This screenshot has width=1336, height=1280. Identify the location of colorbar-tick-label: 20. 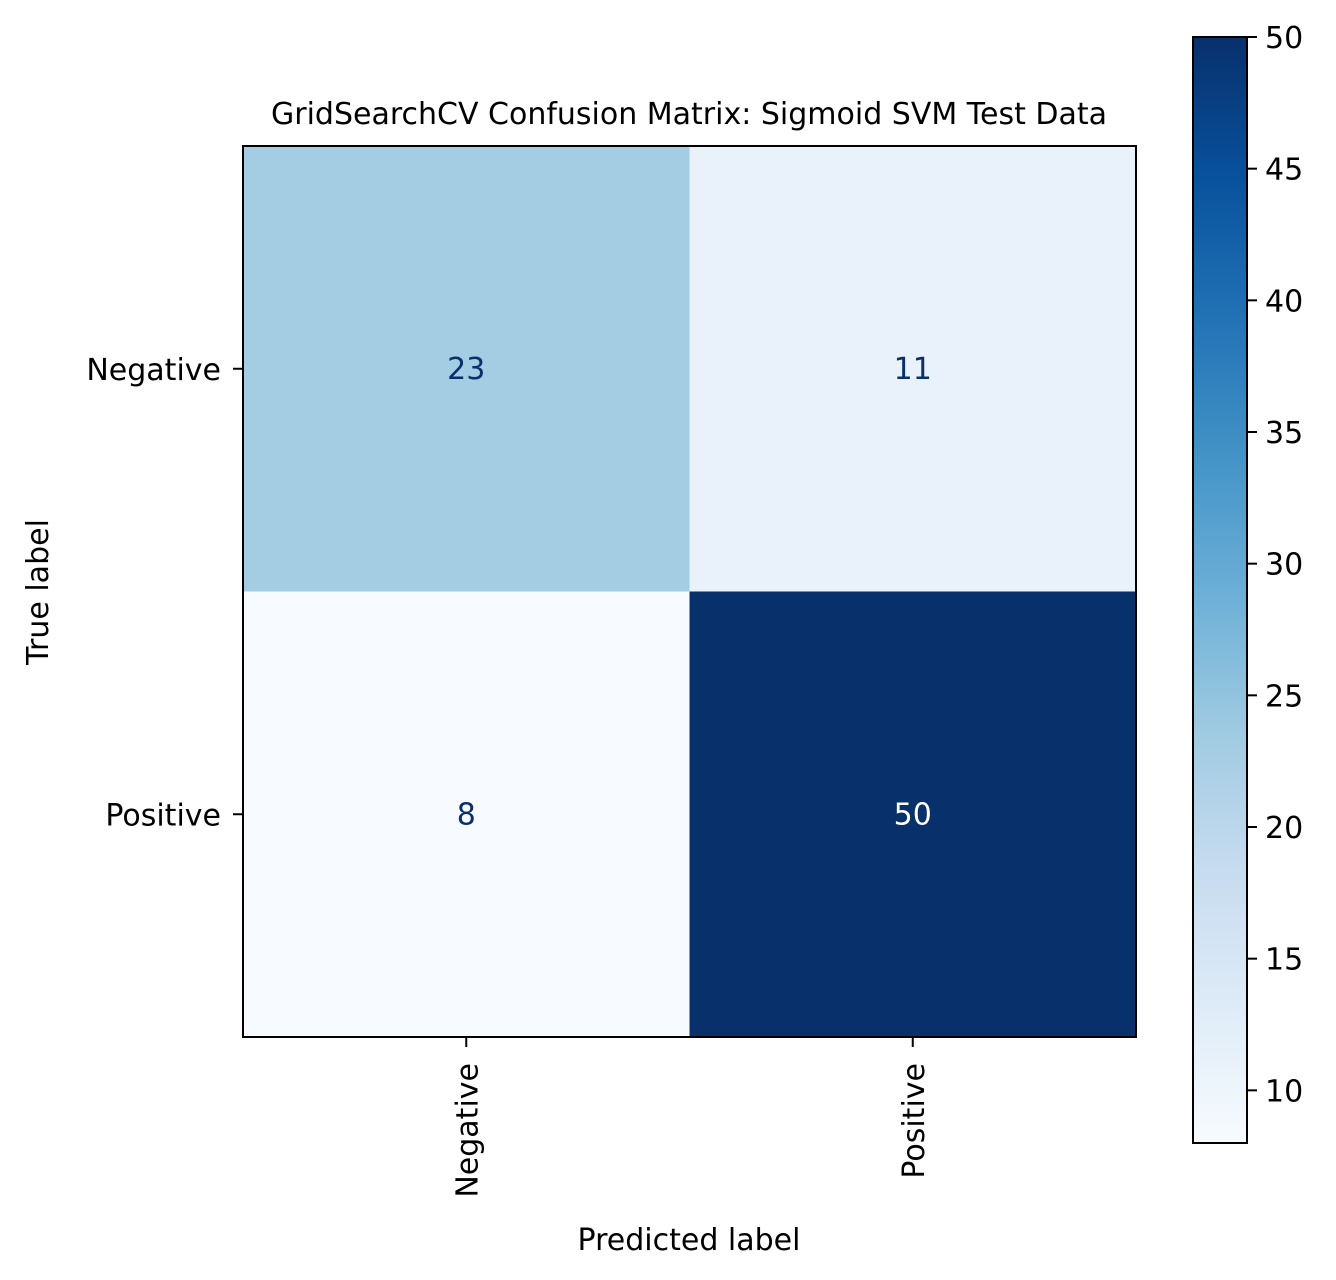
(1284, 828).